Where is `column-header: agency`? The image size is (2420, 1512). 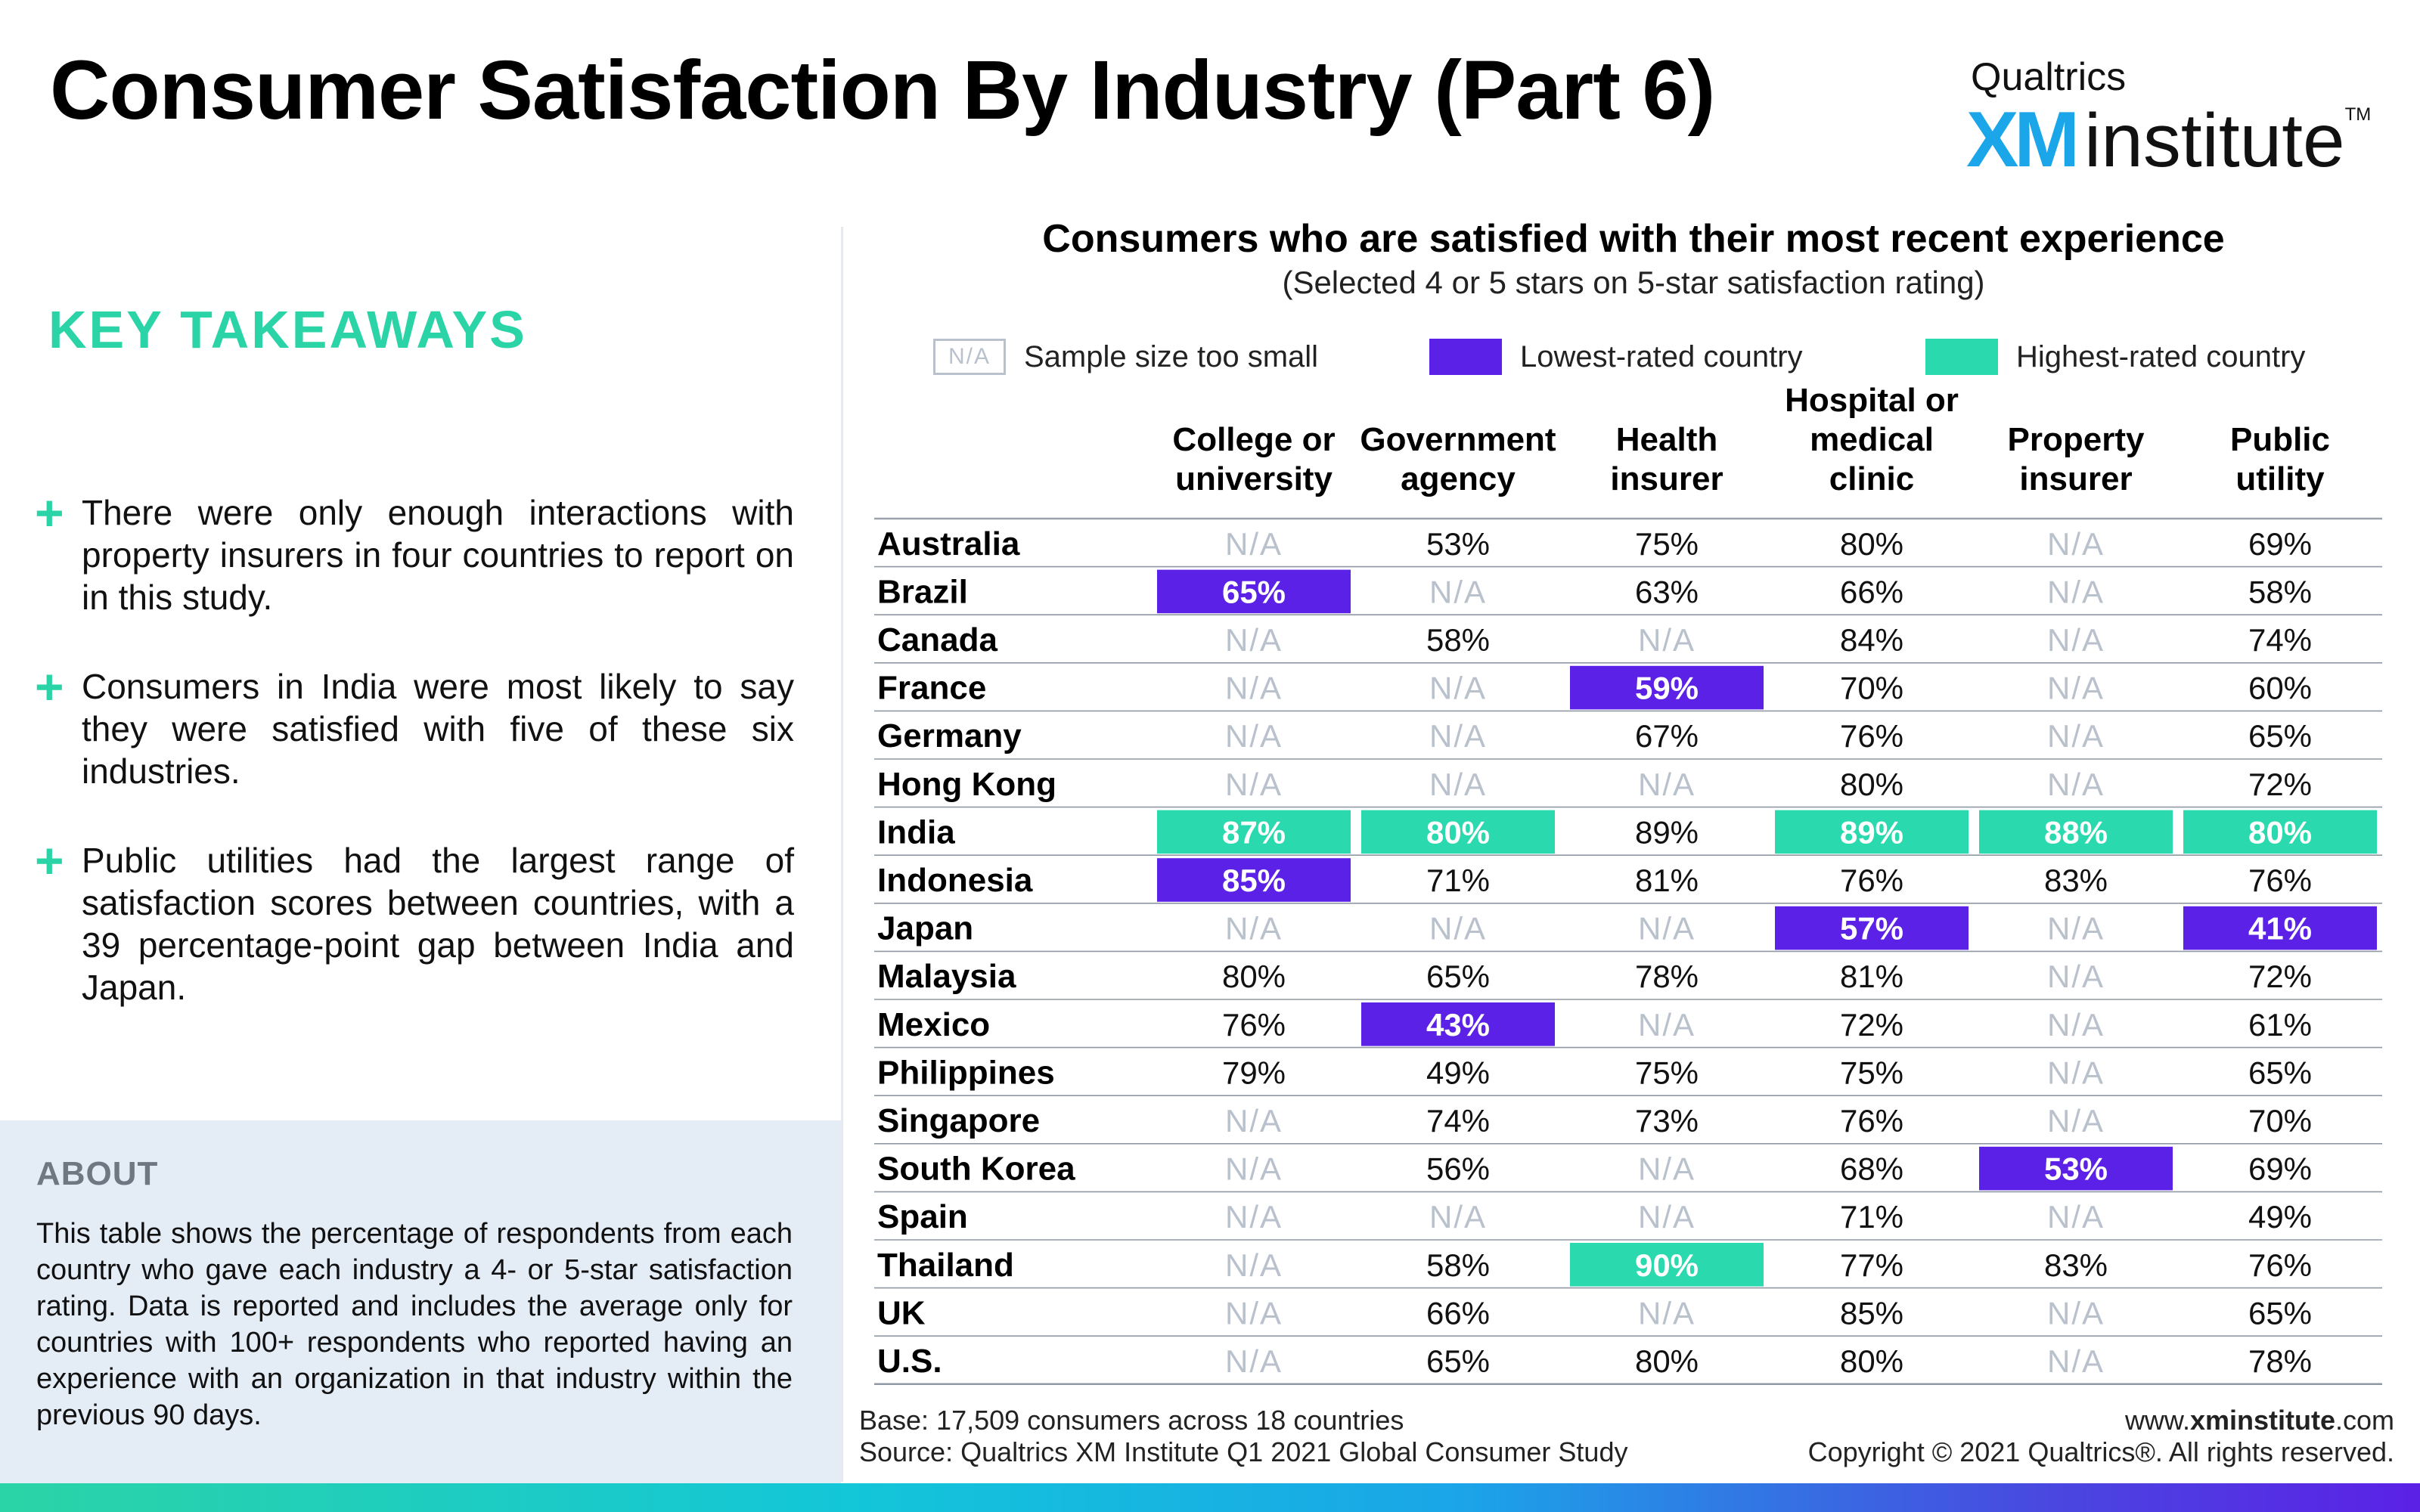 column-header: agency is located at coordinates (1458, 478).